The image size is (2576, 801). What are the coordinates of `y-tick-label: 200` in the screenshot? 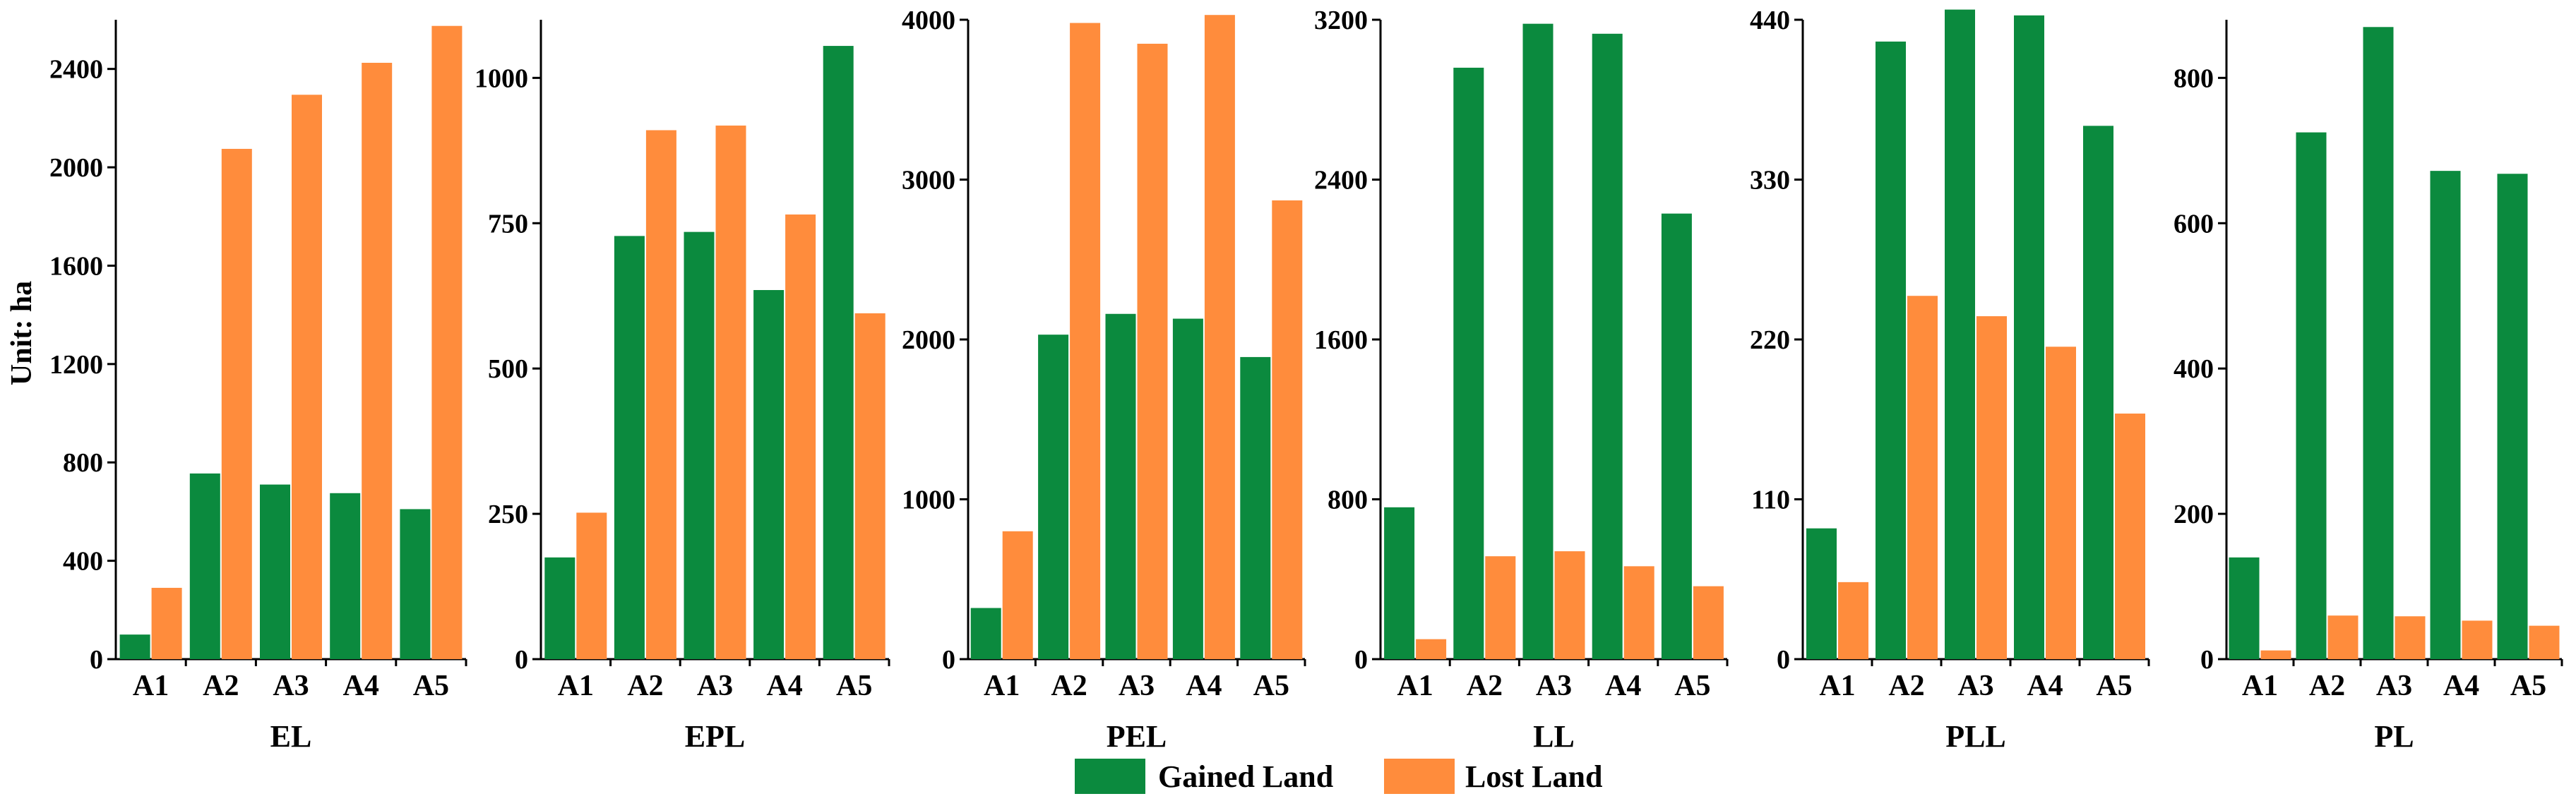 It's located at (2194, 514).